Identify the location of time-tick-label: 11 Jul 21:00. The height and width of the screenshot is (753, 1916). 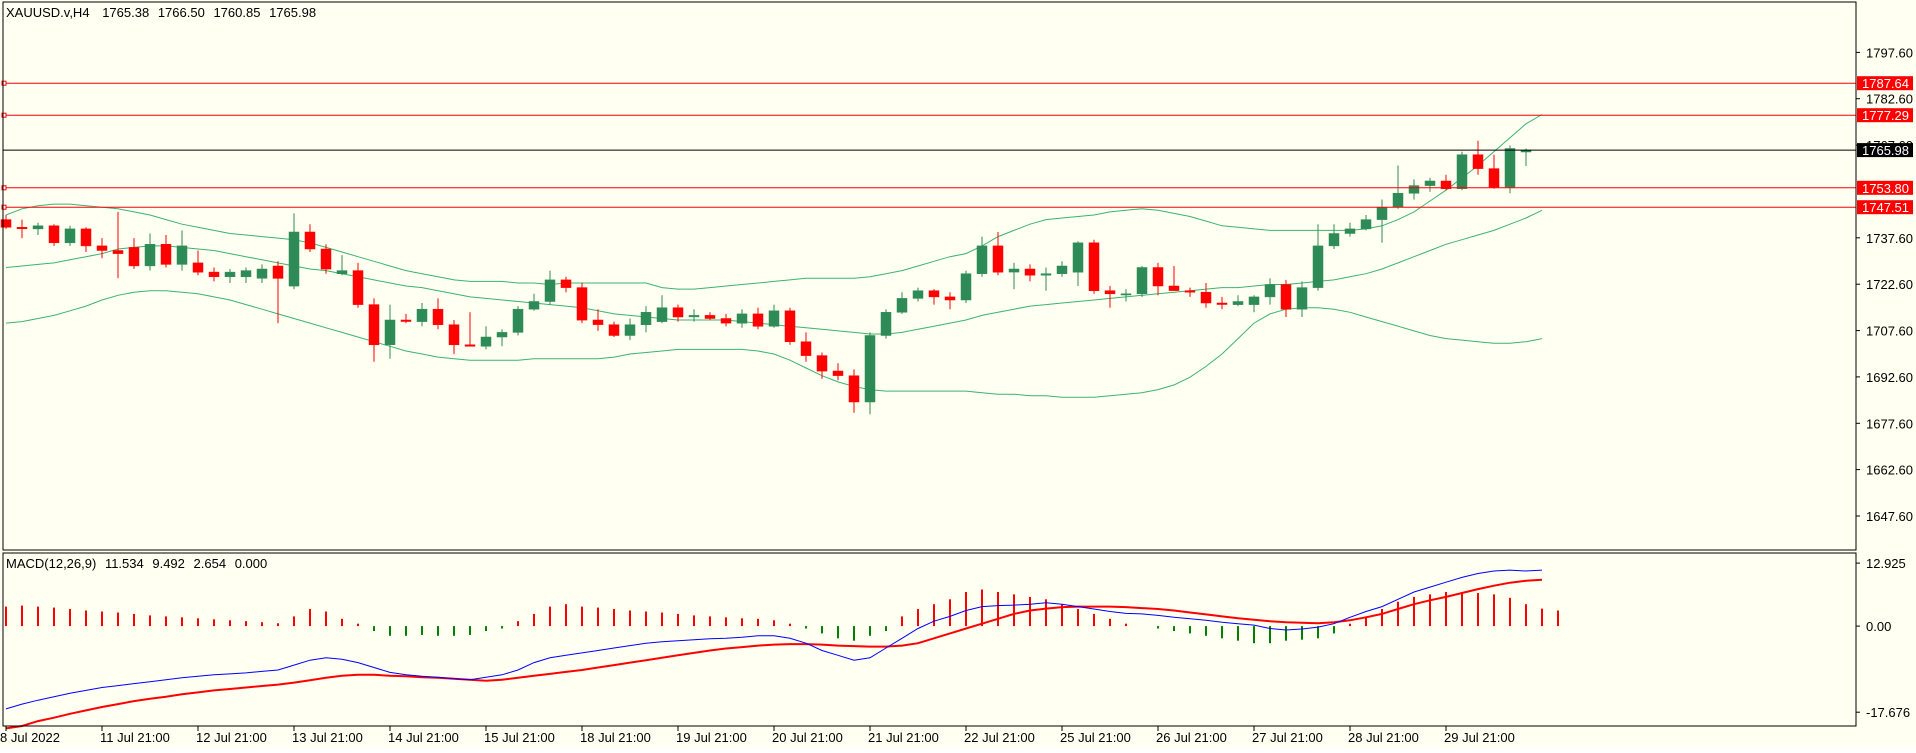
(135, 737).